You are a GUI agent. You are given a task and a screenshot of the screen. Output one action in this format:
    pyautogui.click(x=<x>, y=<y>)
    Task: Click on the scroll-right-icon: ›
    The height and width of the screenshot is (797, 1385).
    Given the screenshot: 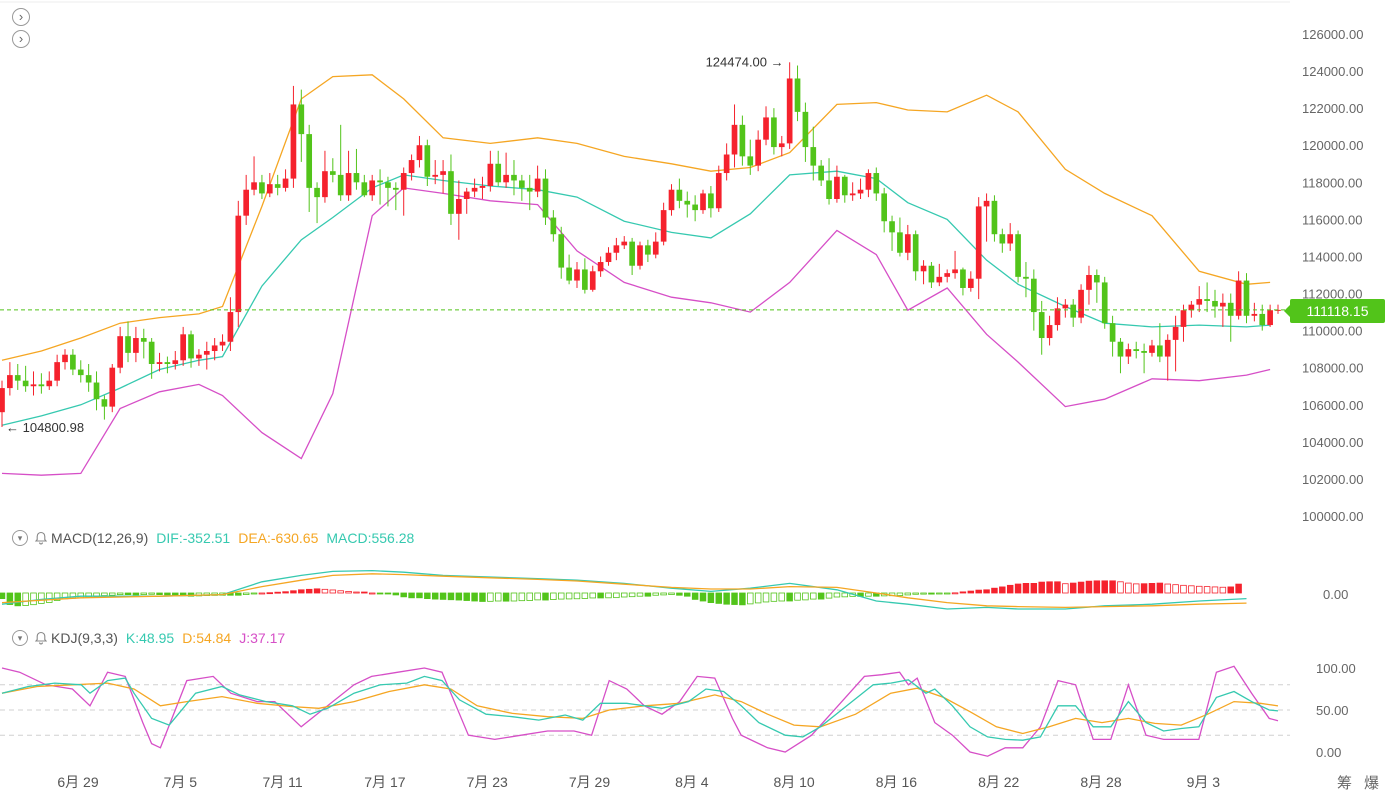 What is the action you would take?
    pyautogui.click(x=21, y=39)
    